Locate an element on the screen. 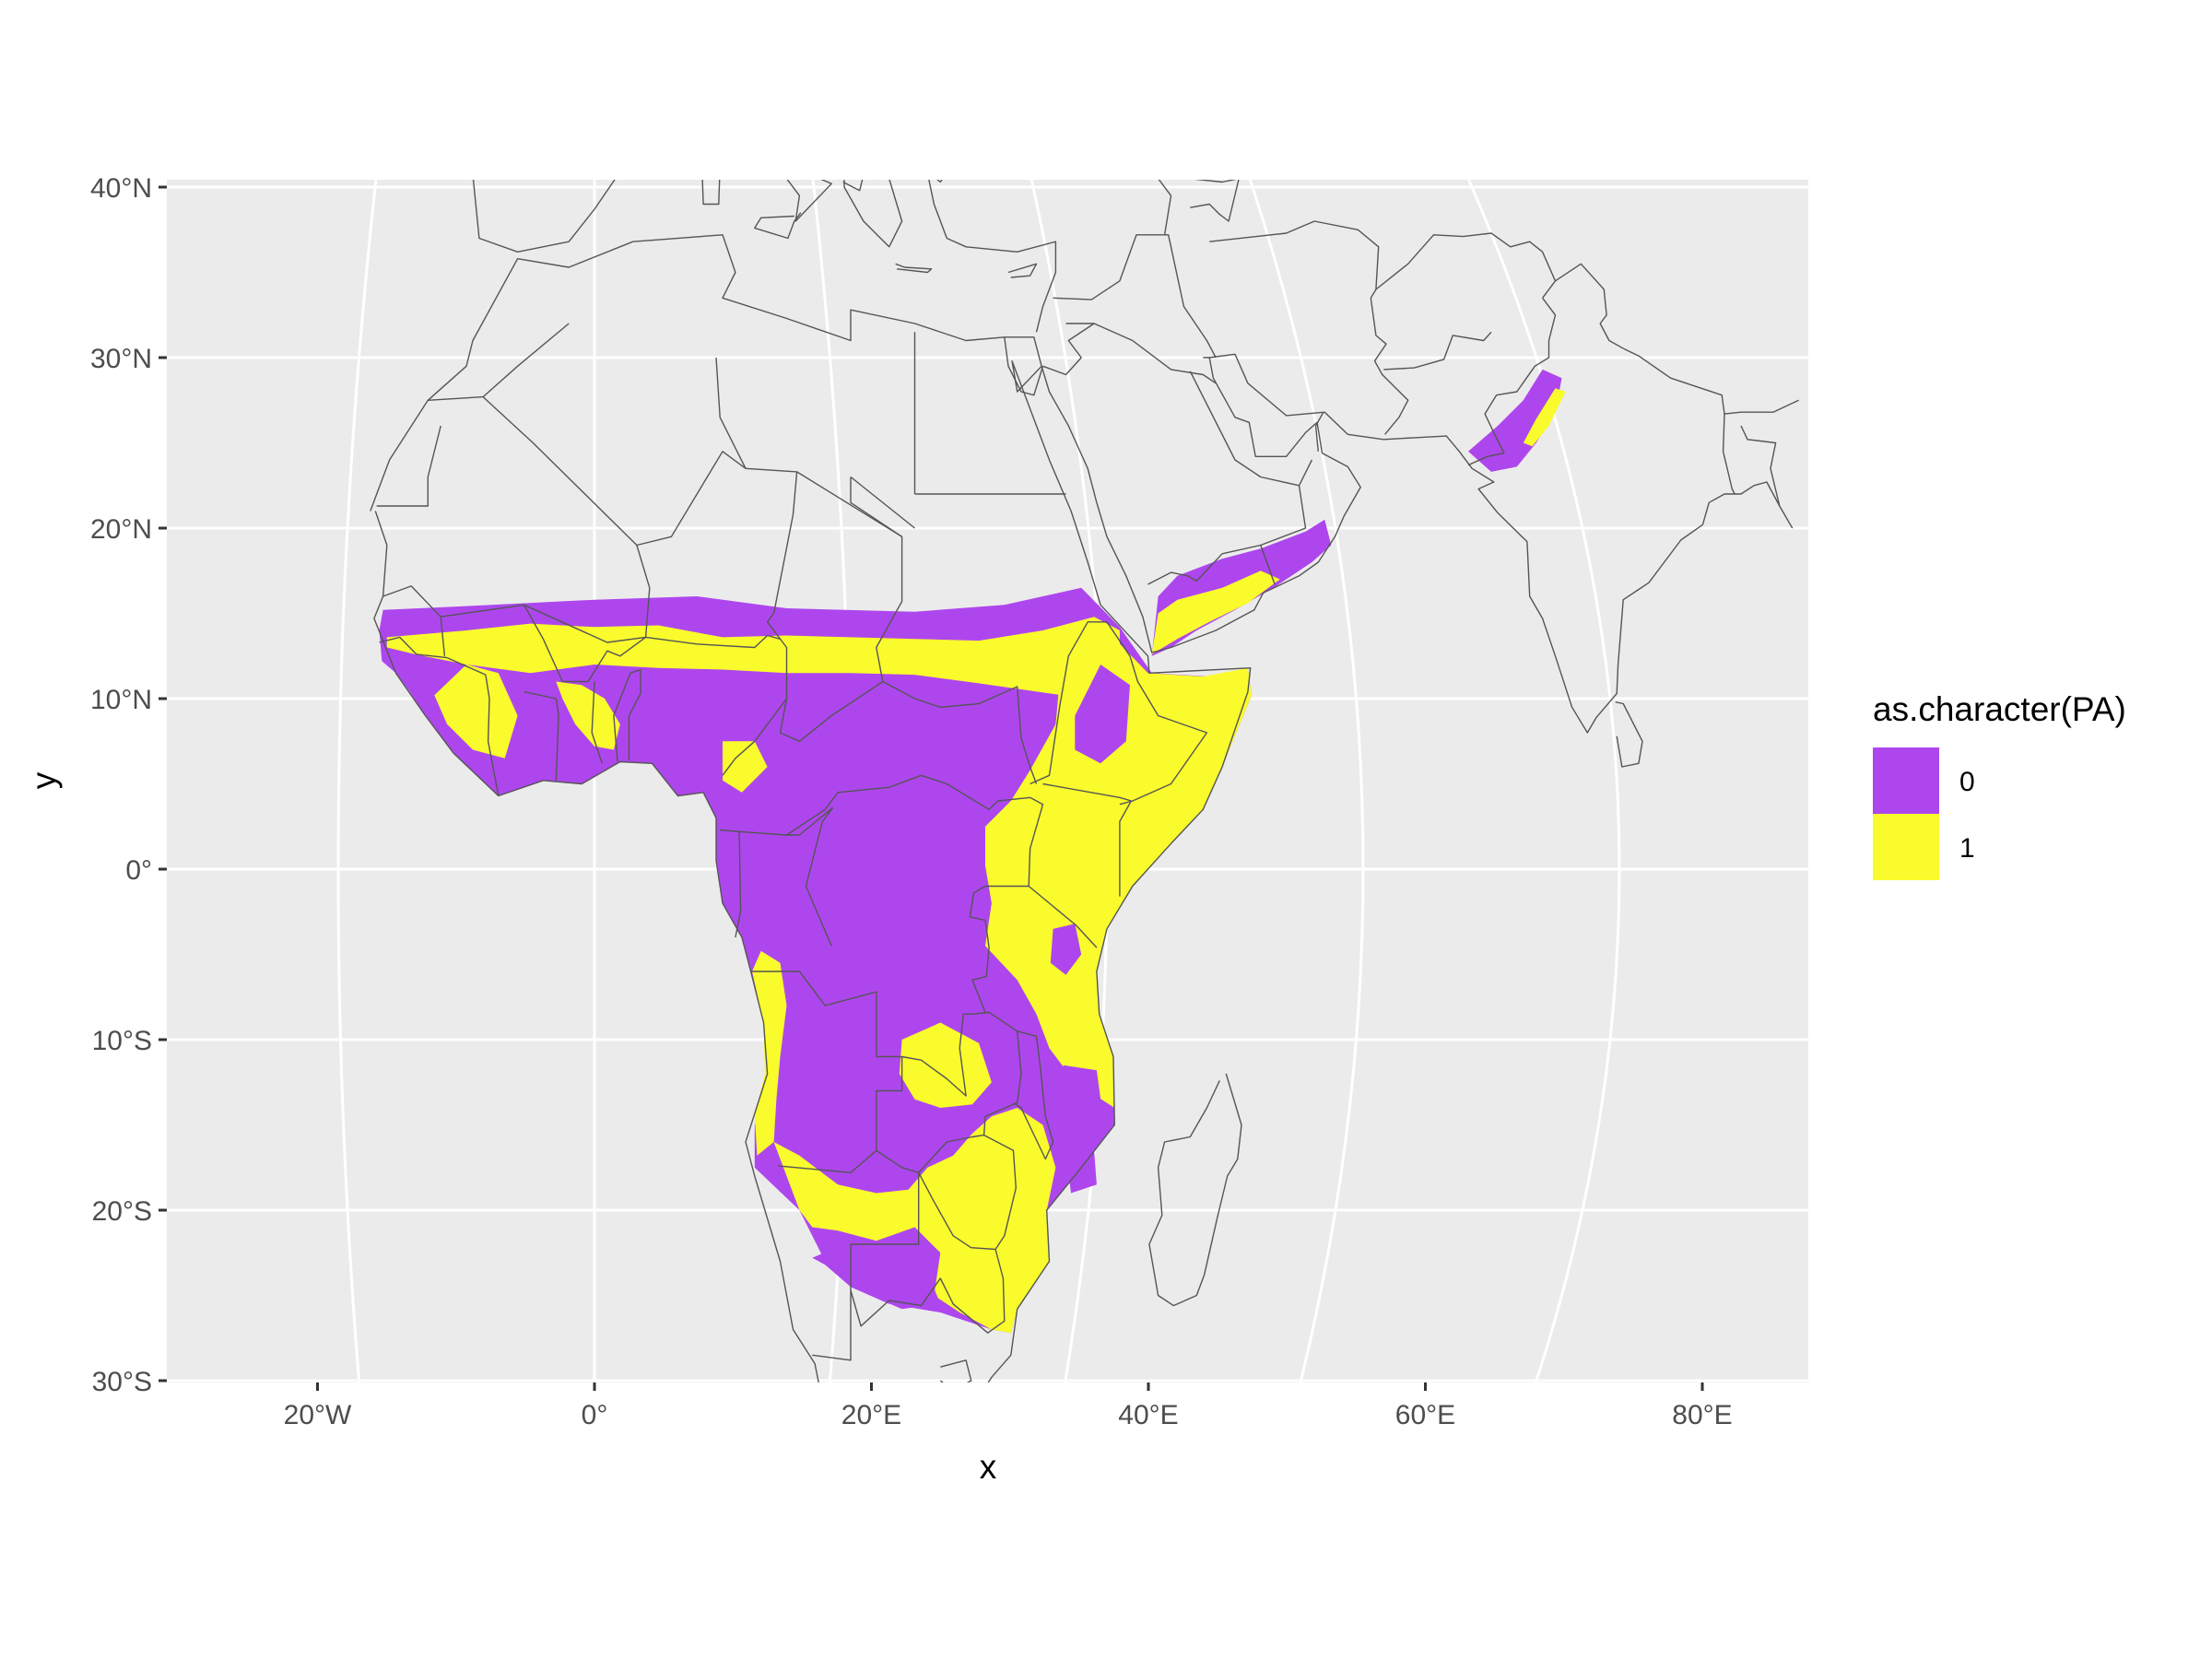  presence-patch-zambia-highlands is located at coordinates (945, 1065).